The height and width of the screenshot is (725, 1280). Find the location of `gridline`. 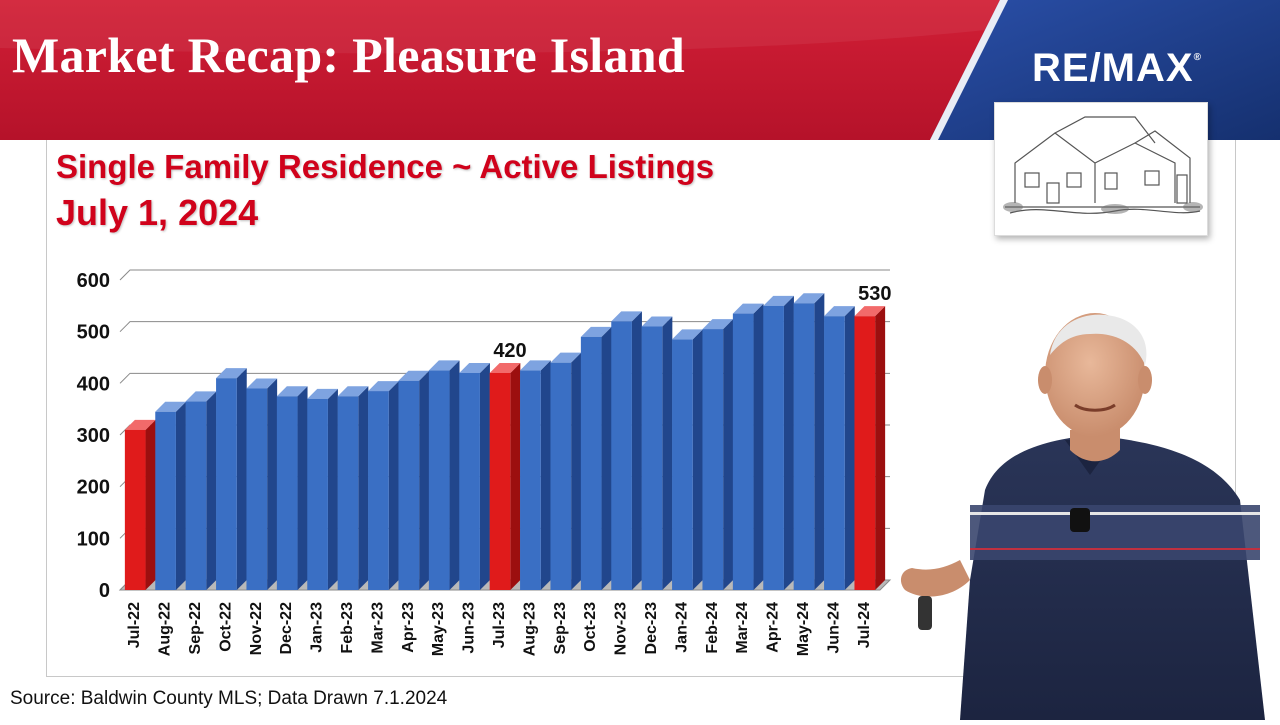

gridline is located at coordinates (504, 275).